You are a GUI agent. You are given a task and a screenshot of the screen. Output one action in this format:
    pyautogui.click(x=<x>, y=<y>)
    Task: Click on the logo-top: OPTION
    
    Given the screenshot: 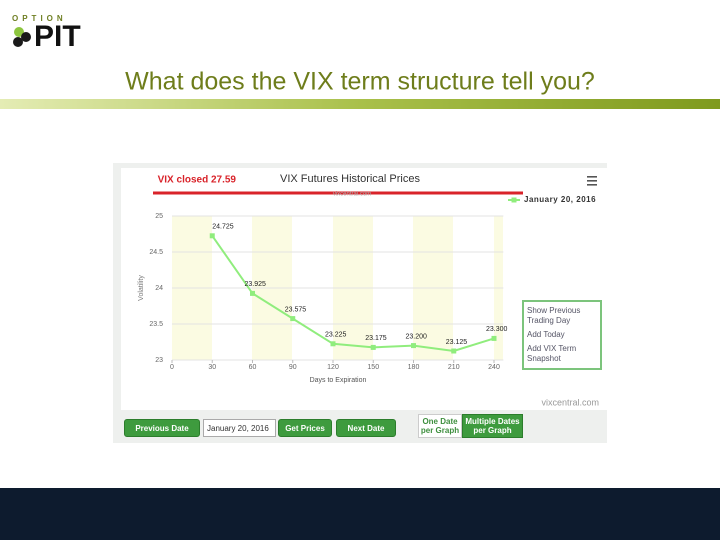 What is the action you would take?
    pyautogui.click(x=39, y=18)
    